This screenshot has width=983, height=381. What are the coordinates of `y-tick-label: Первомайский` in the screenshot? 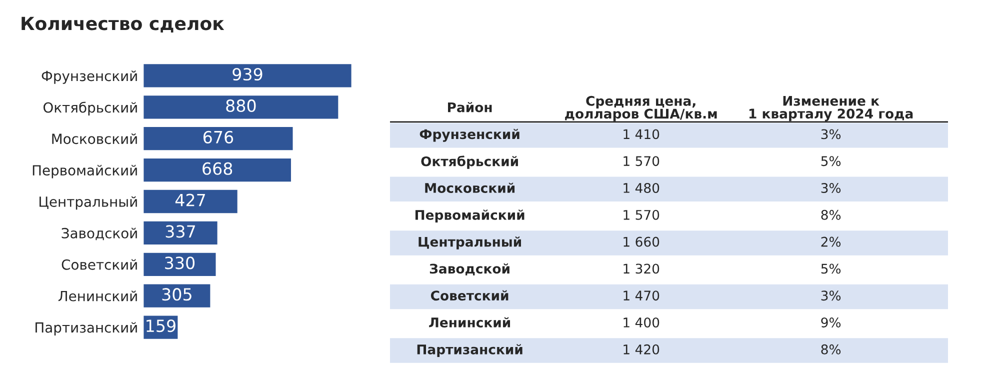 It's located at (84, 171).